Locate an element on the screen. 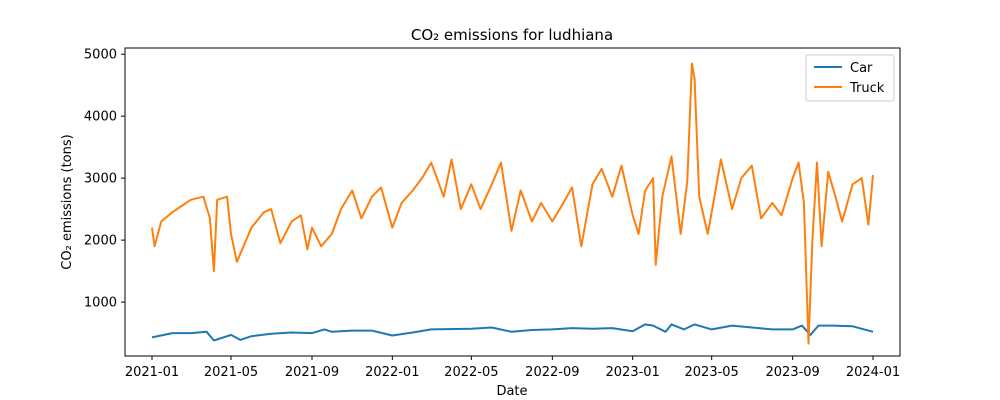  legend: Car Truck is located at coordinates (850, 78).